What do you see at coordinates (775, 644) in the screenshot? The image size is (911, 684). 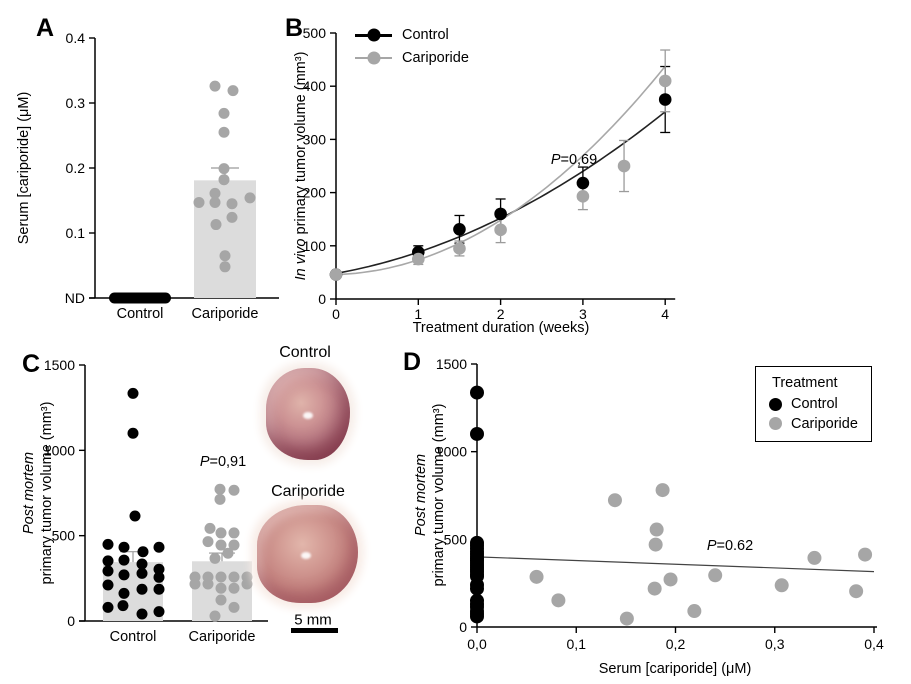 I see `svg-text: 0,3` at bounding box center [775, 644].